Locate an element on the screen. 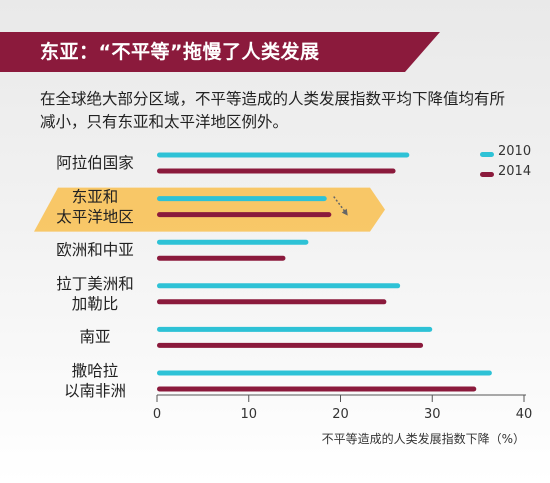  category-label-line: 阿拉伯国家 is located at coordinates (95, 163).